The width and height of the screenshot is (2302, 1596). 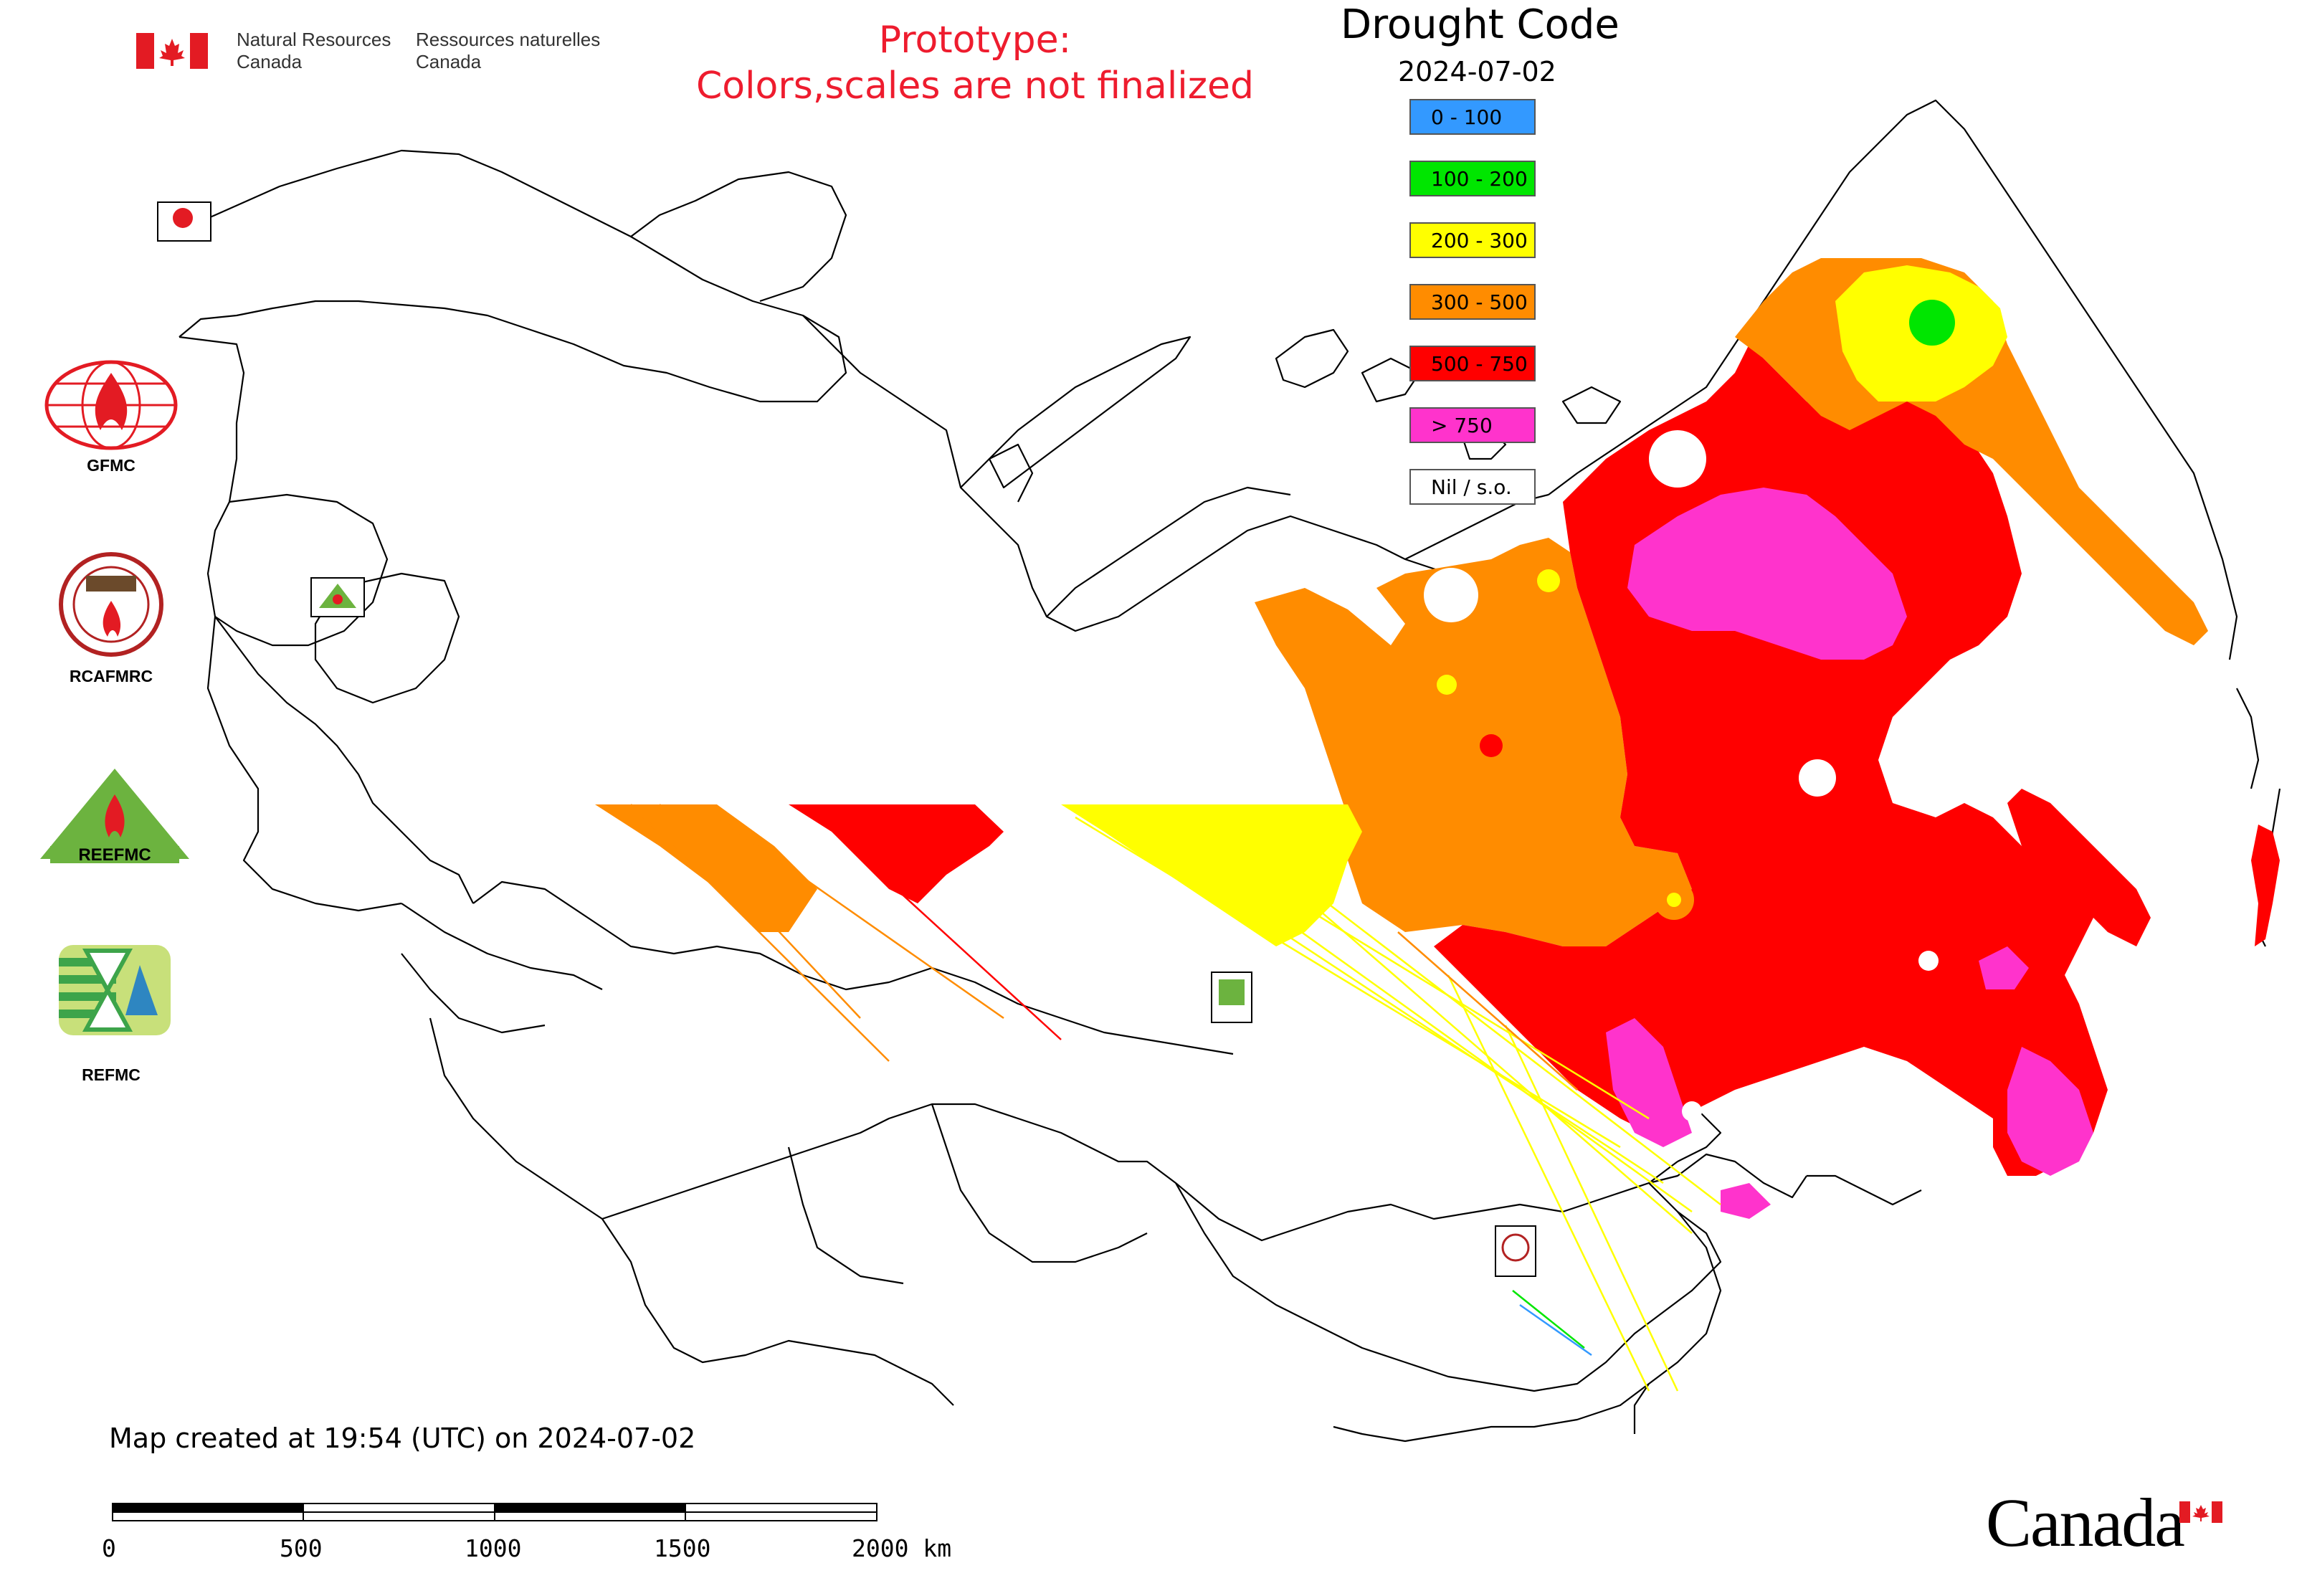 I want to click on svg-text: REEFMC, so click(x=114, y=855).